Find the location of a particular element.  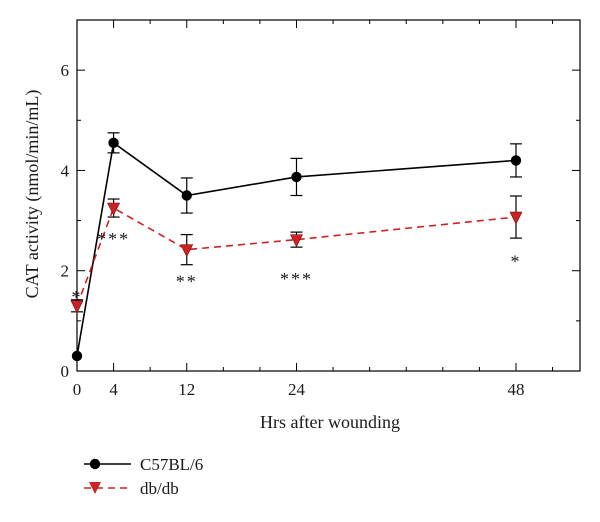

legend-marker-c57bl6 is located at coordinates (95, 464).